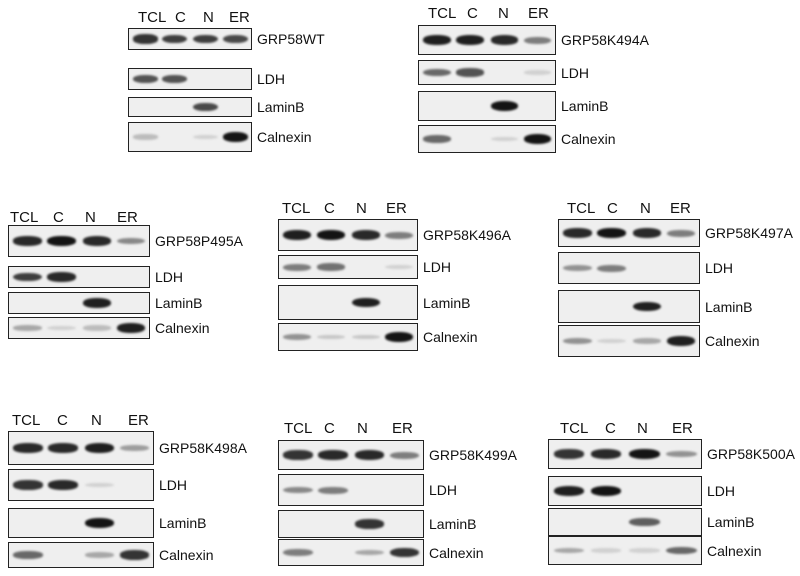 This screenshot has width=800, height=576. I want to click on blot-strip-grp58p495a, so click(79, 241).